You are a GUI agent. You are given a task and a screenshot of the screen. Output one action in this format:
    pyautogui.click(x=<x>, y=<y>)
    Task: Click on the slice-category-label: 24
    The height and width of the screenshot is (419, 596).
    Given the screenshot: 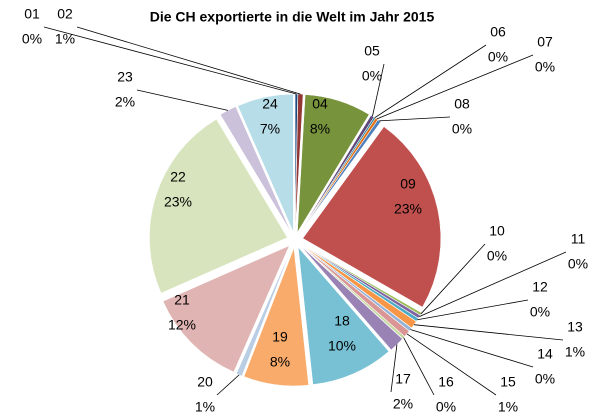 What is the action you would take?
    pyautogui.click(x=270, y=104)
    